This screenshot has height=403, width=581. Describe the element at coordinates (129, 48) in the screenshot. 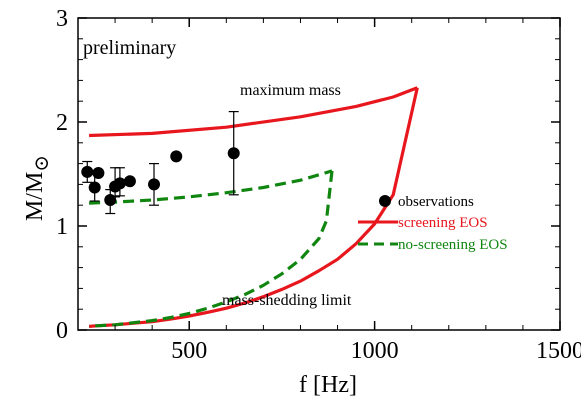

I see `preliminary-label: preliminary` at that location.